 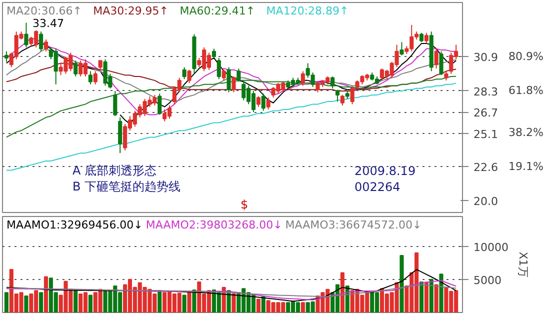 What do you see at coordinates (307, 11) in the screenshot?
I see `text: MA120:28.89↑` at bounding box center [307, 11].